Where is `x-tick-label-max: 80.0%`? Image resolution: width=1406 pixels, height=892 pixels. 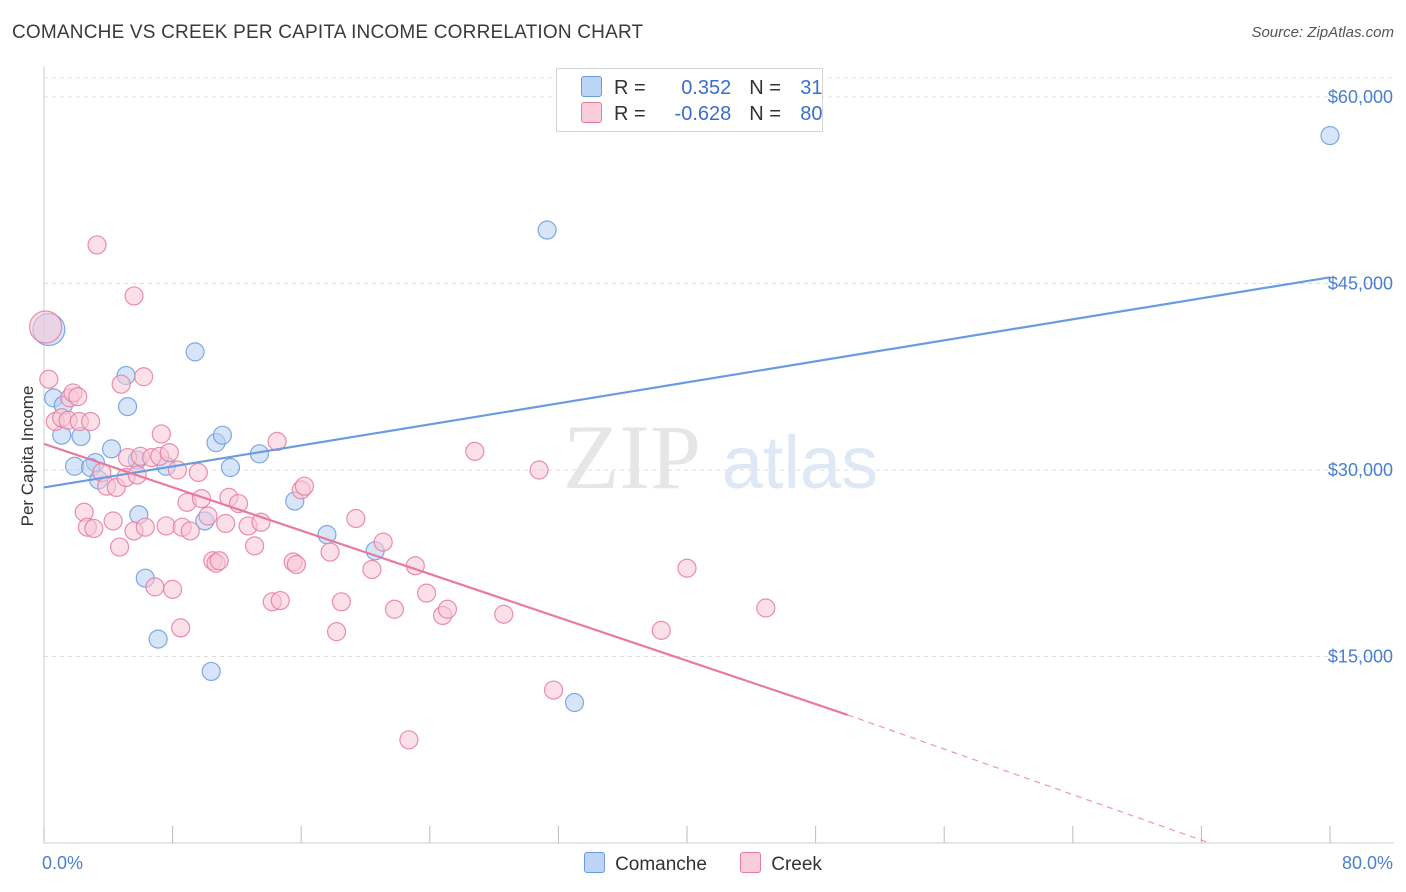 x-tick-label-max: 80.0% is located at coordinates (1367, 863).